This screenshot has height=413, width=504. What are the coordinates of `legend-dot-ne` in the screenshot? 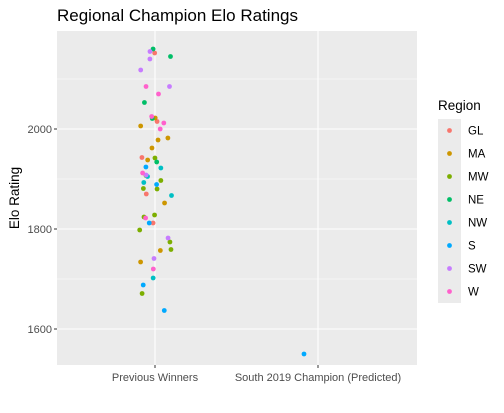 It's located at (449, 199).